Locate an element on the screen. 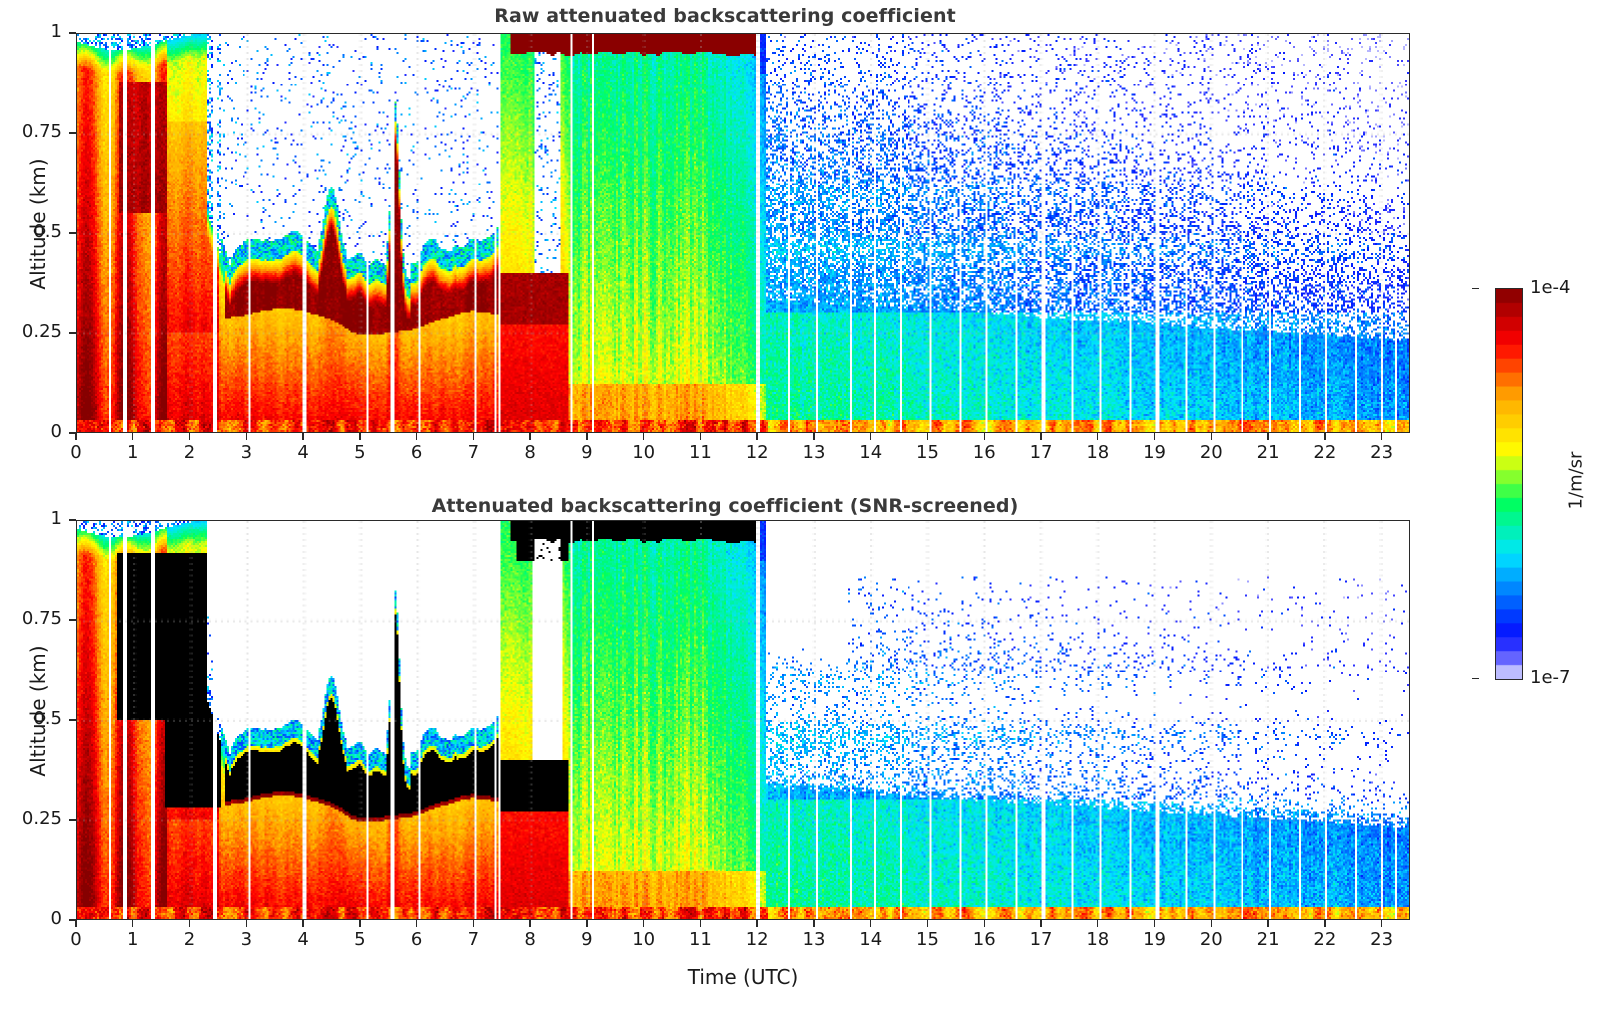 Image resolution: width=1621 pixels, height=1020 pixels. x-tick-label: 0 is located at coordinates (76, 452).